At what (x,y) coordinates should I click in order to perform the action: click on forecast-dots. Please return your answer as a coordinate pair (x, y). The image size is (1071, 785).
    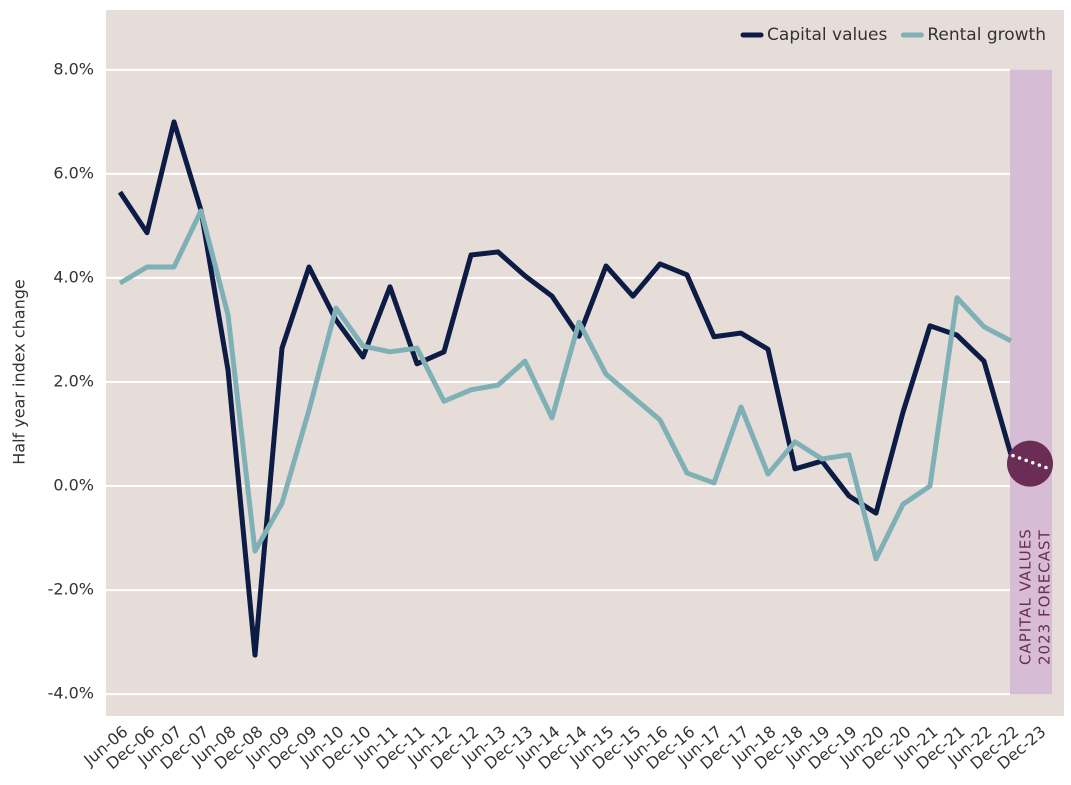
    Looking at the image, I should click on (1032, 462).